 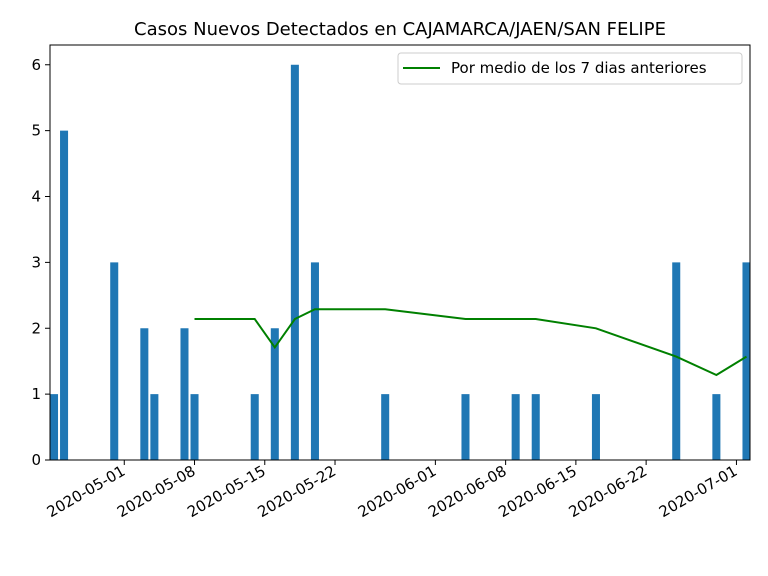 I want to click on x-tick-label: 2020-06-08, so click(x=467, y=491).